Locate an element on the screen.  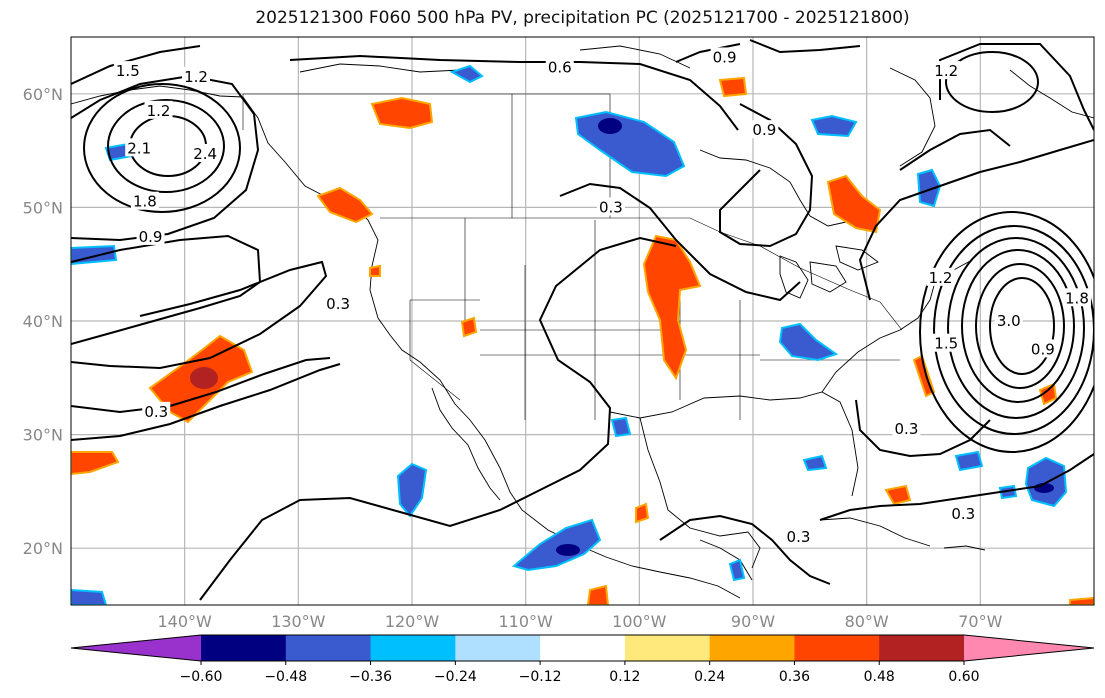
pc-gulf-stream-positive is located at coordinates (1048, 394).